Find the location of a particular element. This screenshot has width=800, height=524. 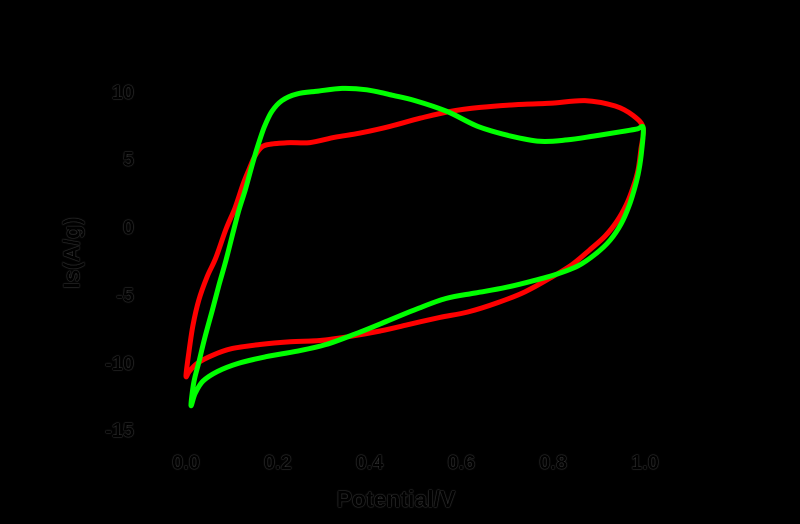

y-tick-label: 10 is located at coordinates (122, 92).